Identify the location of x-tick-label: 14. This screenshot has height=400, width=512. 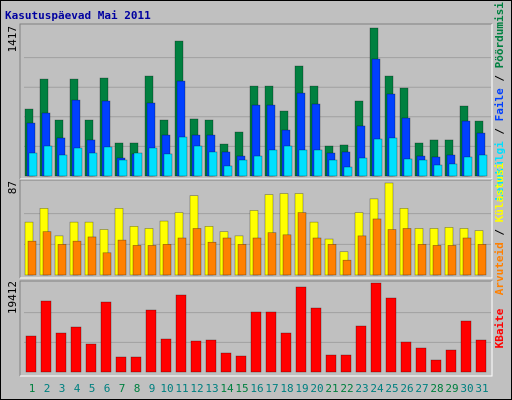
(227, 388).